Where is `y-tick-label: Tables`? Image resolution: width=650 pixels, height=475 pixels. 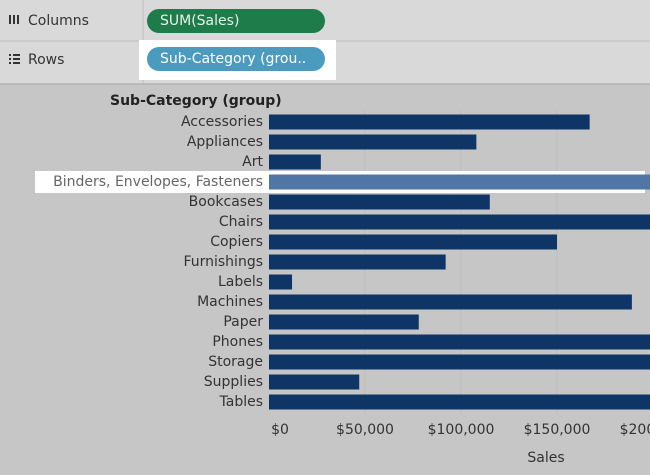
y-tick-label: Tables is located at coordinates (241, 402).